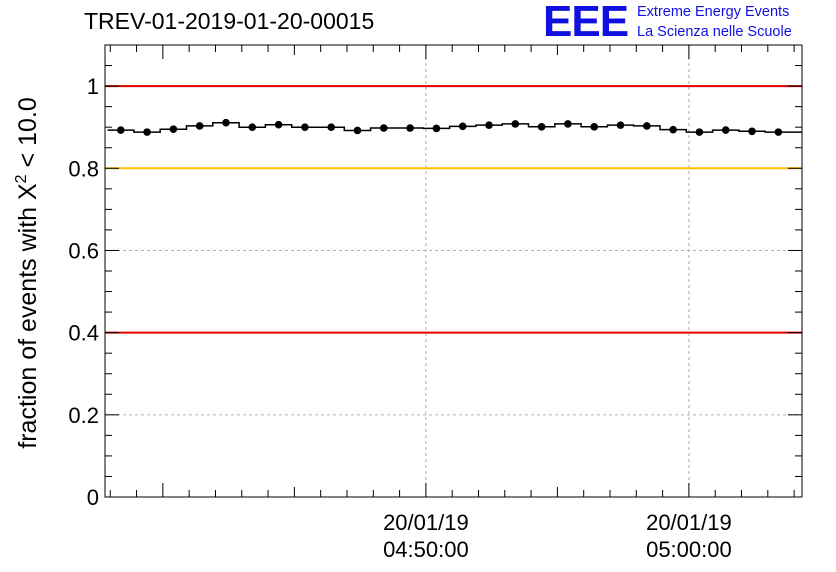 This screenshot has width=836, height=572. Describe the element at coordinates (83, 168) in the screenshot. I see `y-tick-label: 0.8` at that location.